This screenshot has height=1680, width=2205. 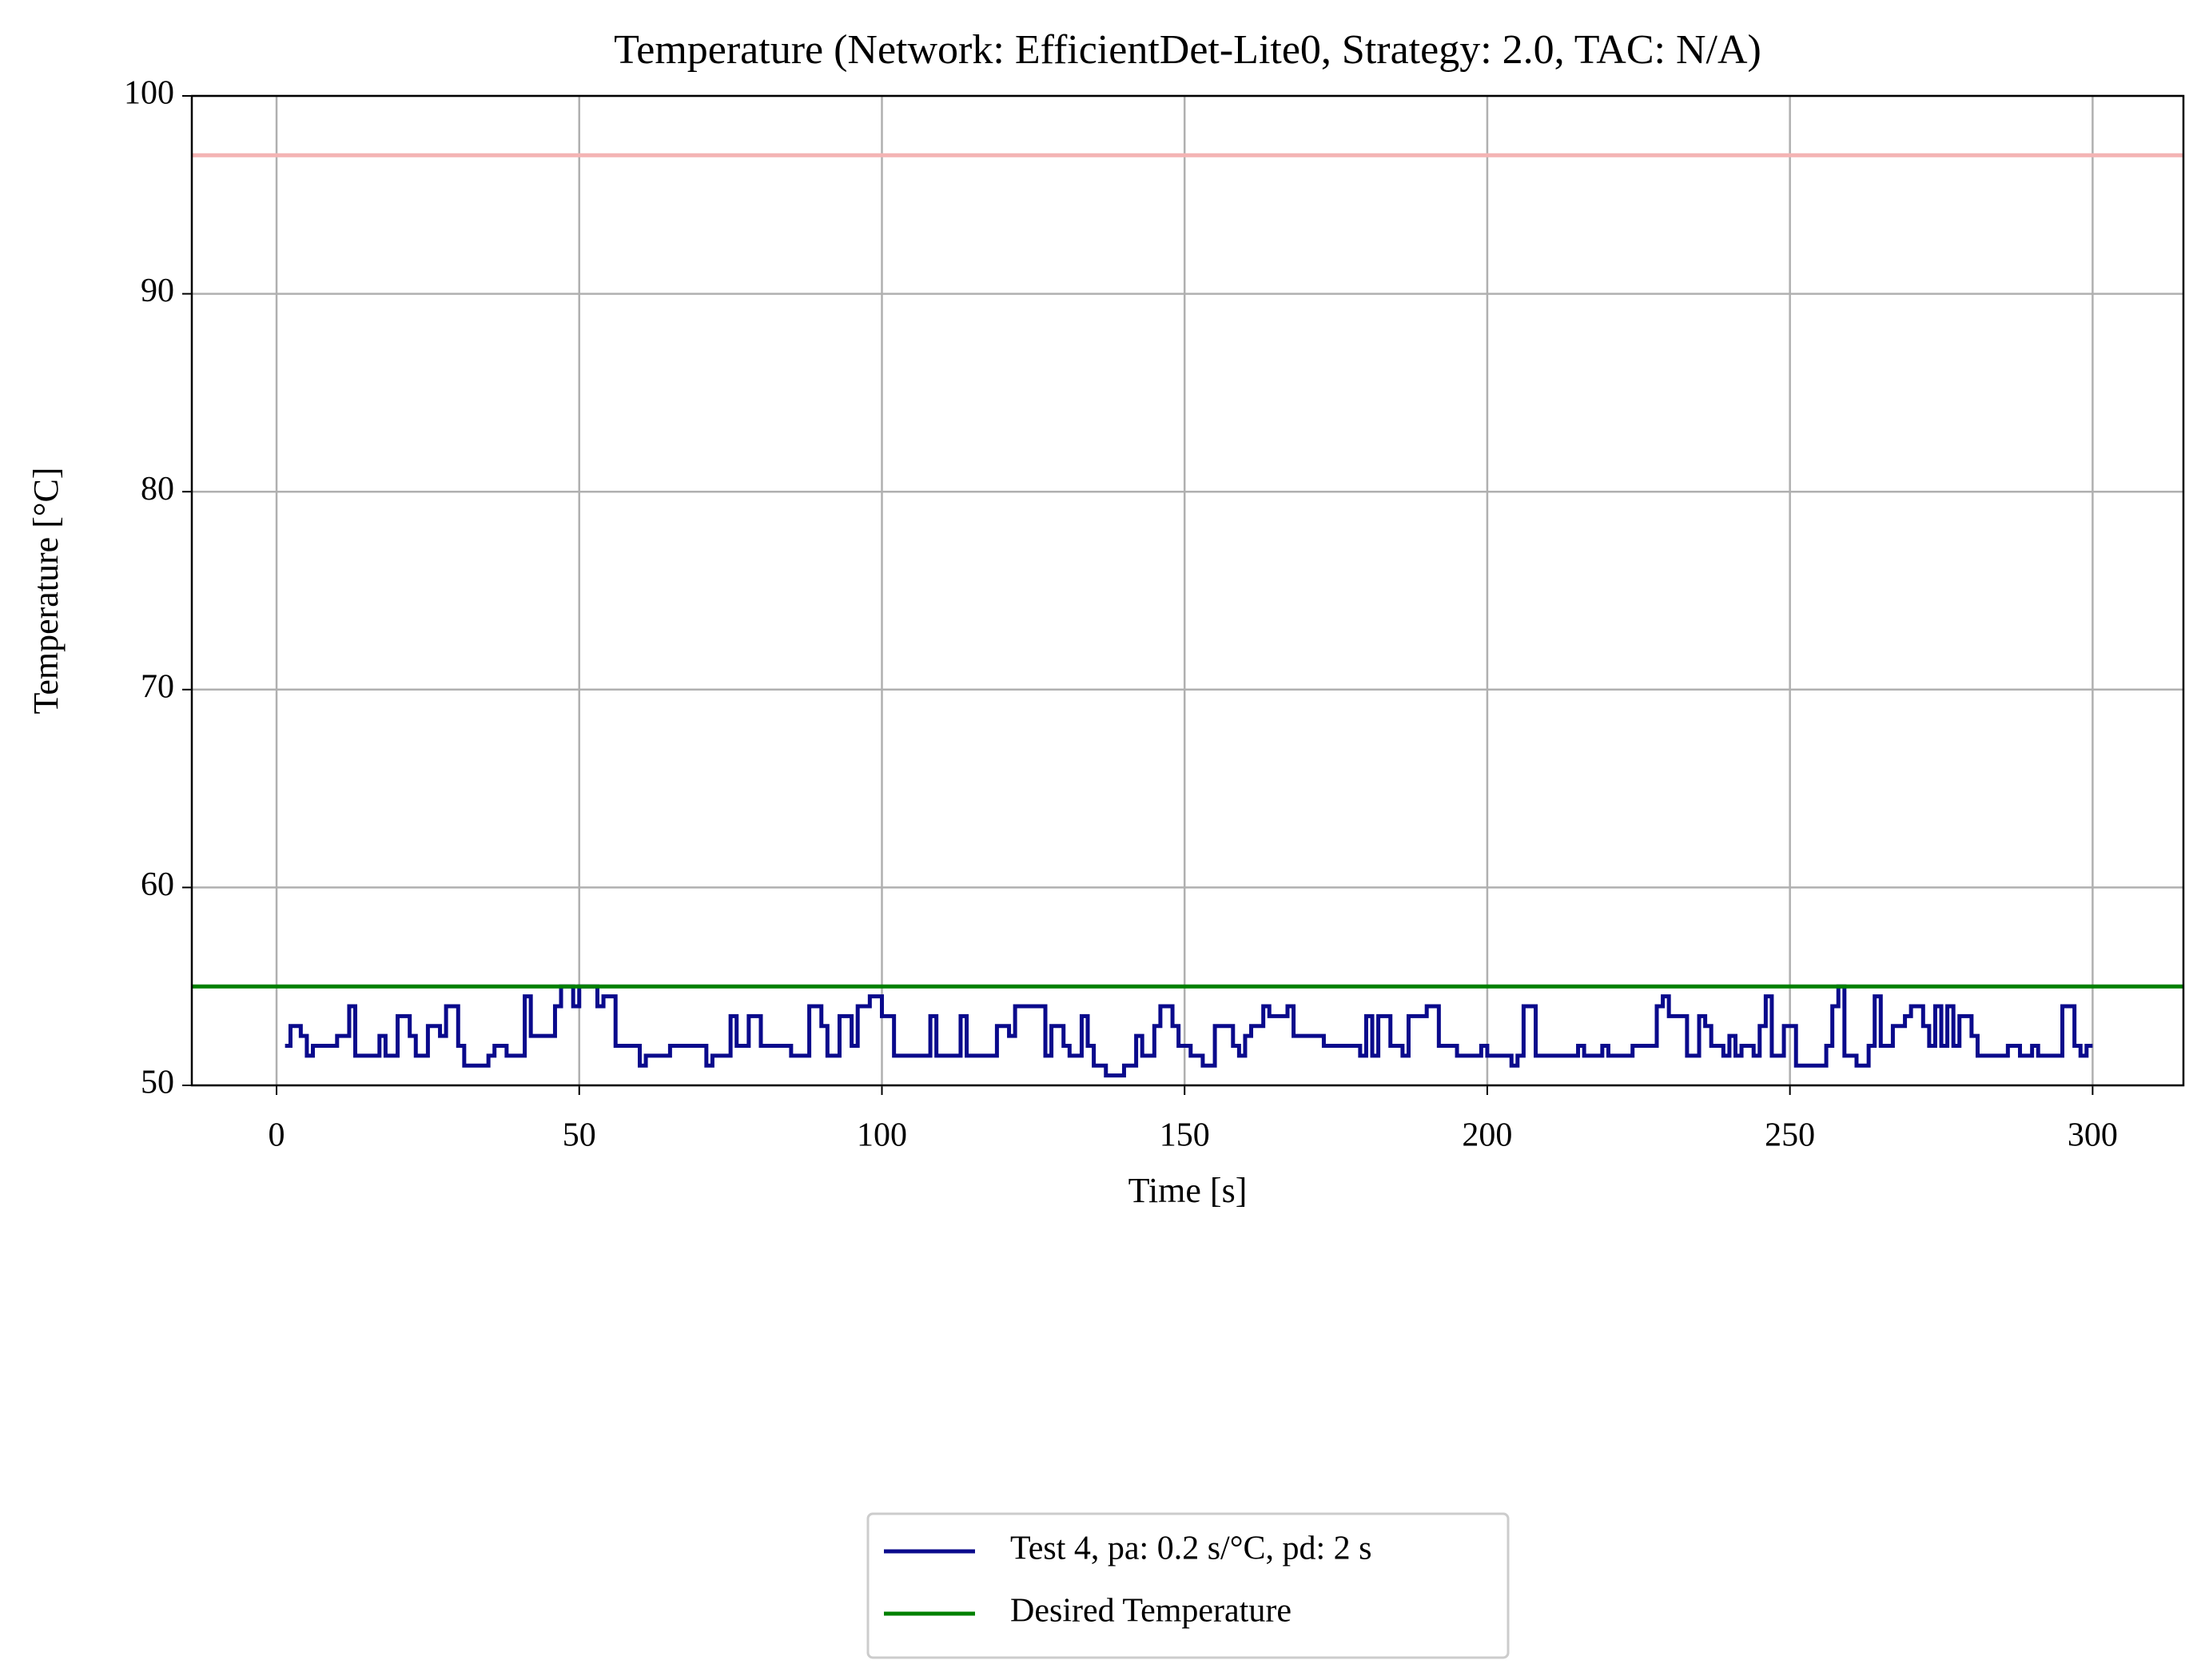 What do you see at coordinates (1188, 1190) in the screenshot?
I see `x-axis-label: Time [s]` at bounding box center [1188, 1190].